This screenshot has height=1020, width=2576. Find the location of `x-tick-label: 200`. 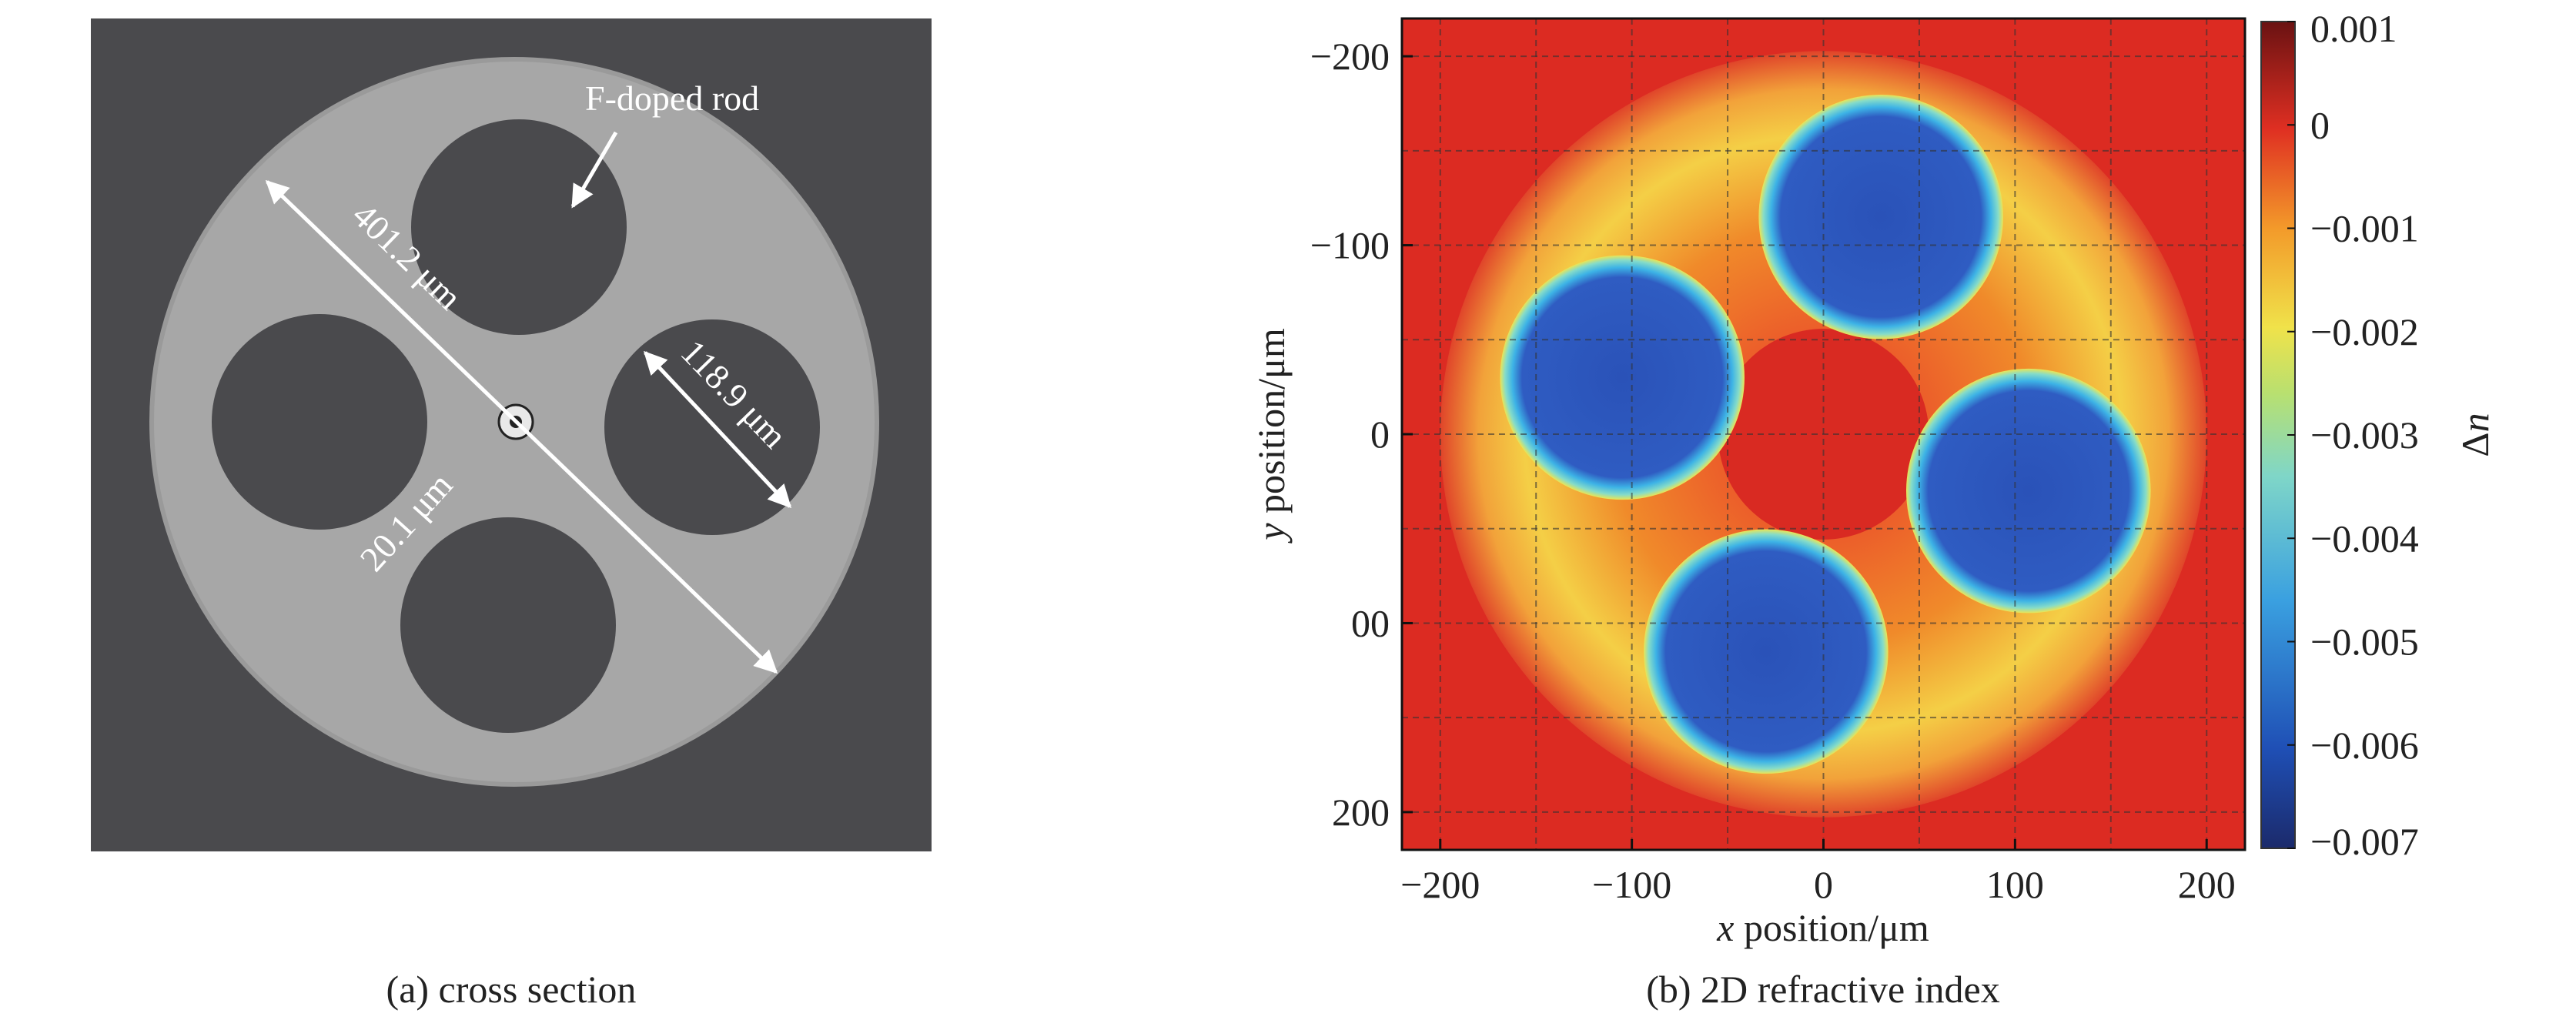

x-tick-label: 200 is located at coordinates (2207, 885).